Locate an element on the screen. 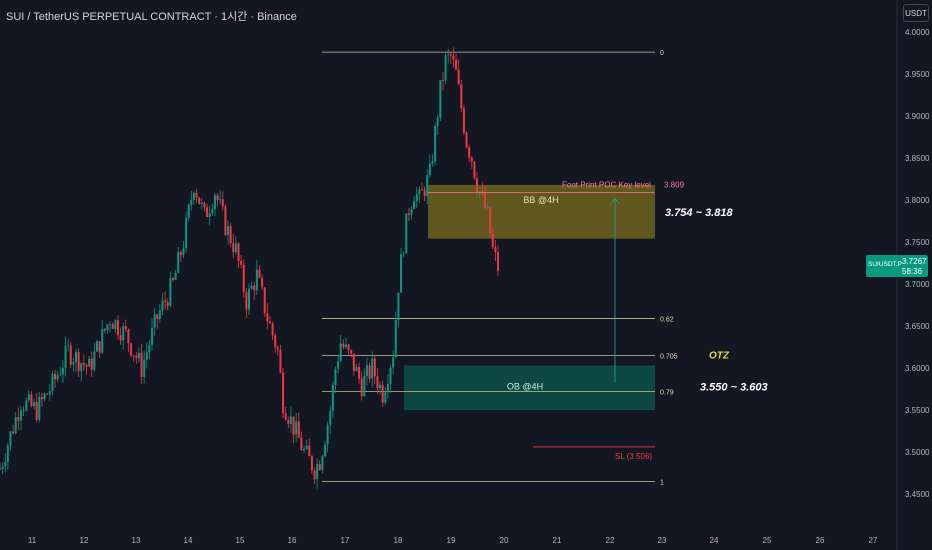 This screenshot has width=932, height=550. bb-zone is located at coordinates (541, 211).